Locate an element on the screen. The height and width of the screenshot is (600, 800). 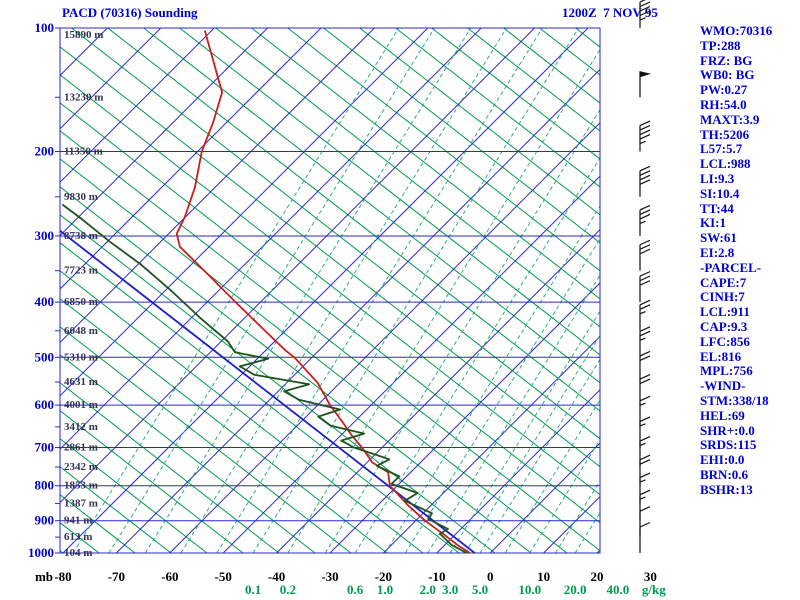
sounding-datetime: 1200Z 7 NOV 95 is located at coordinates (610, 12).